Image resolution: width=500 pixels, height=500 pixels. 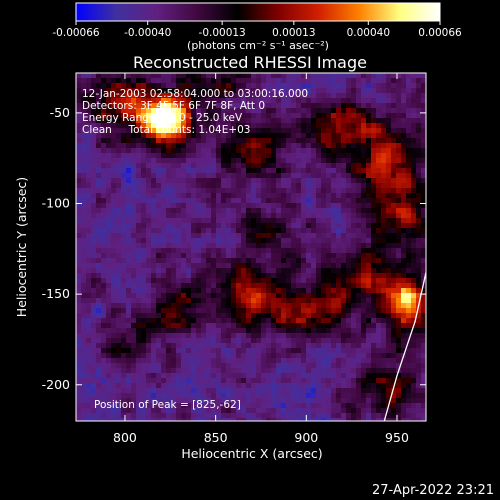 I want to click on colorbar, so click(x=258, y=12).